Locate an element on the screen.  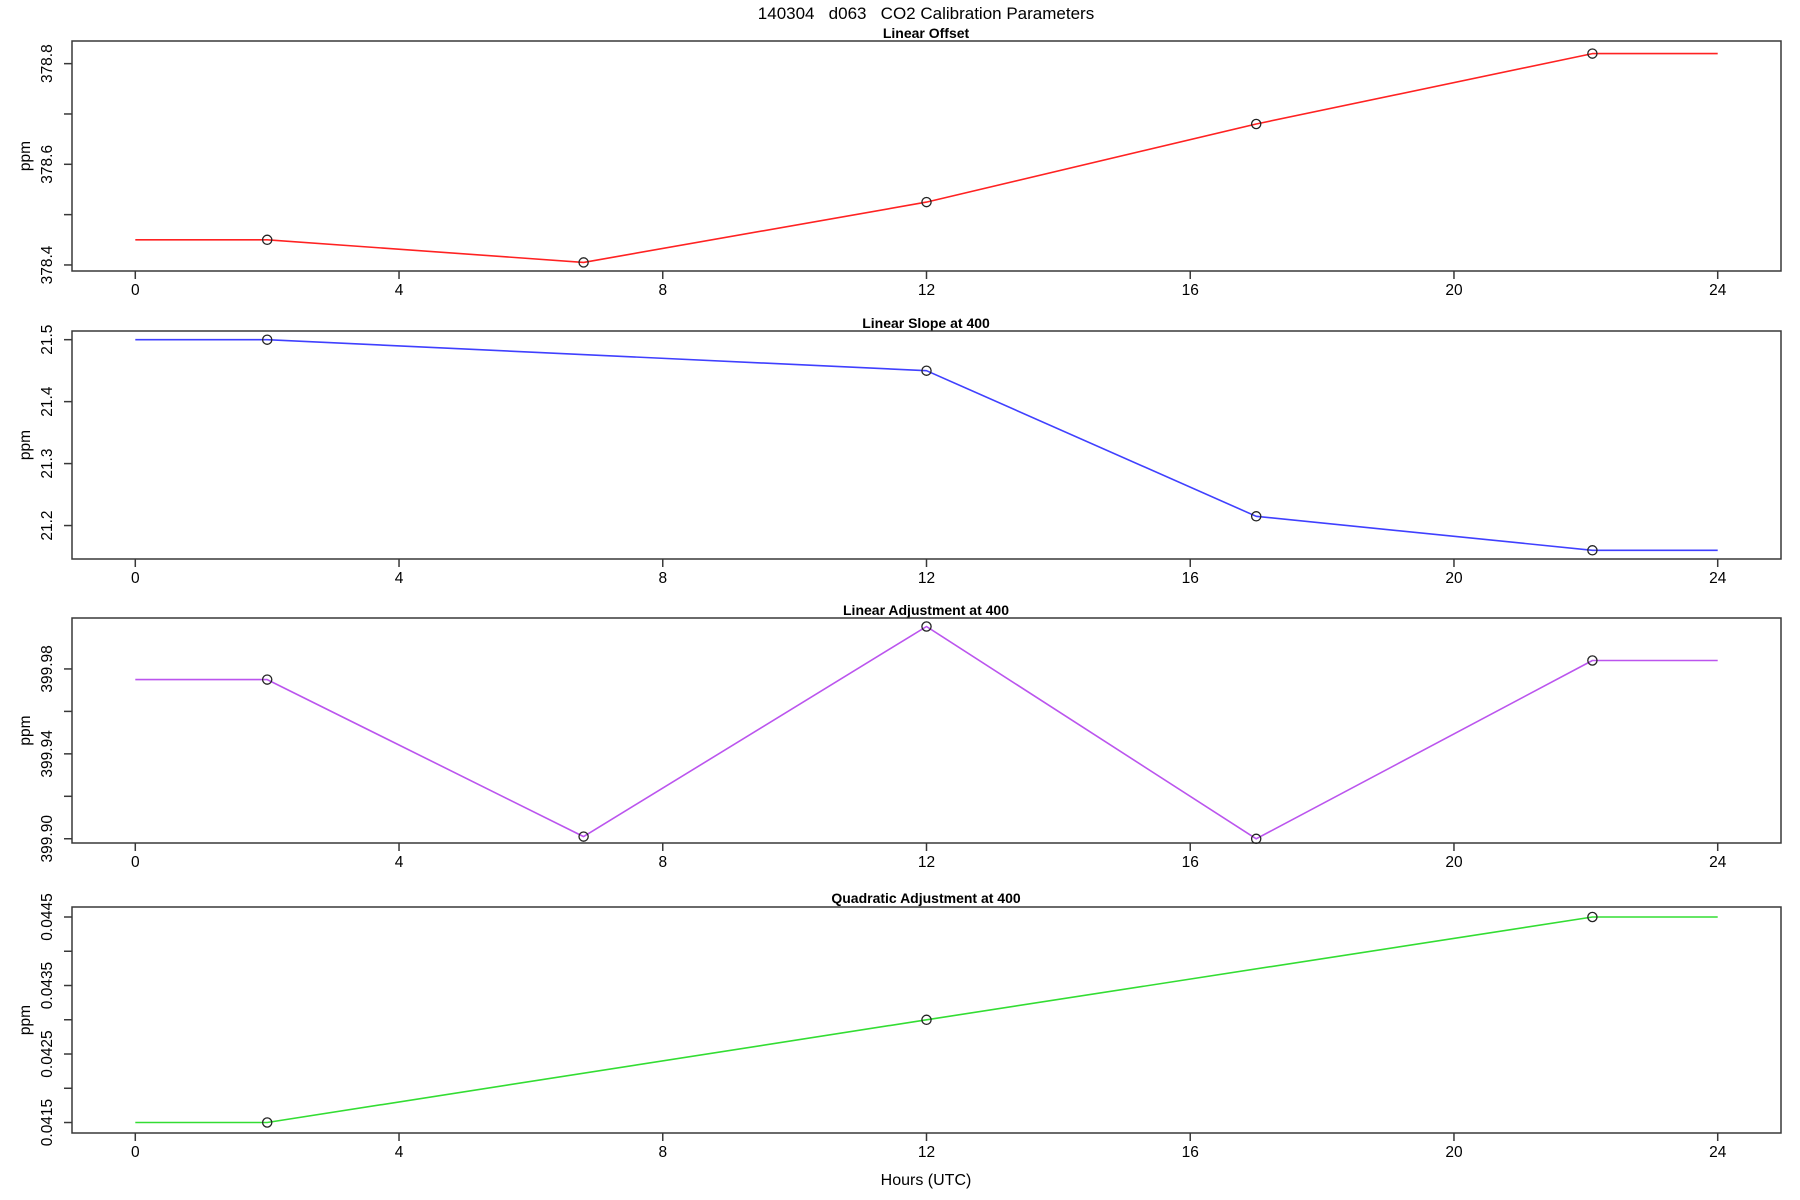
y-tick-label: 21.3 is located at coordinates (47, 464).